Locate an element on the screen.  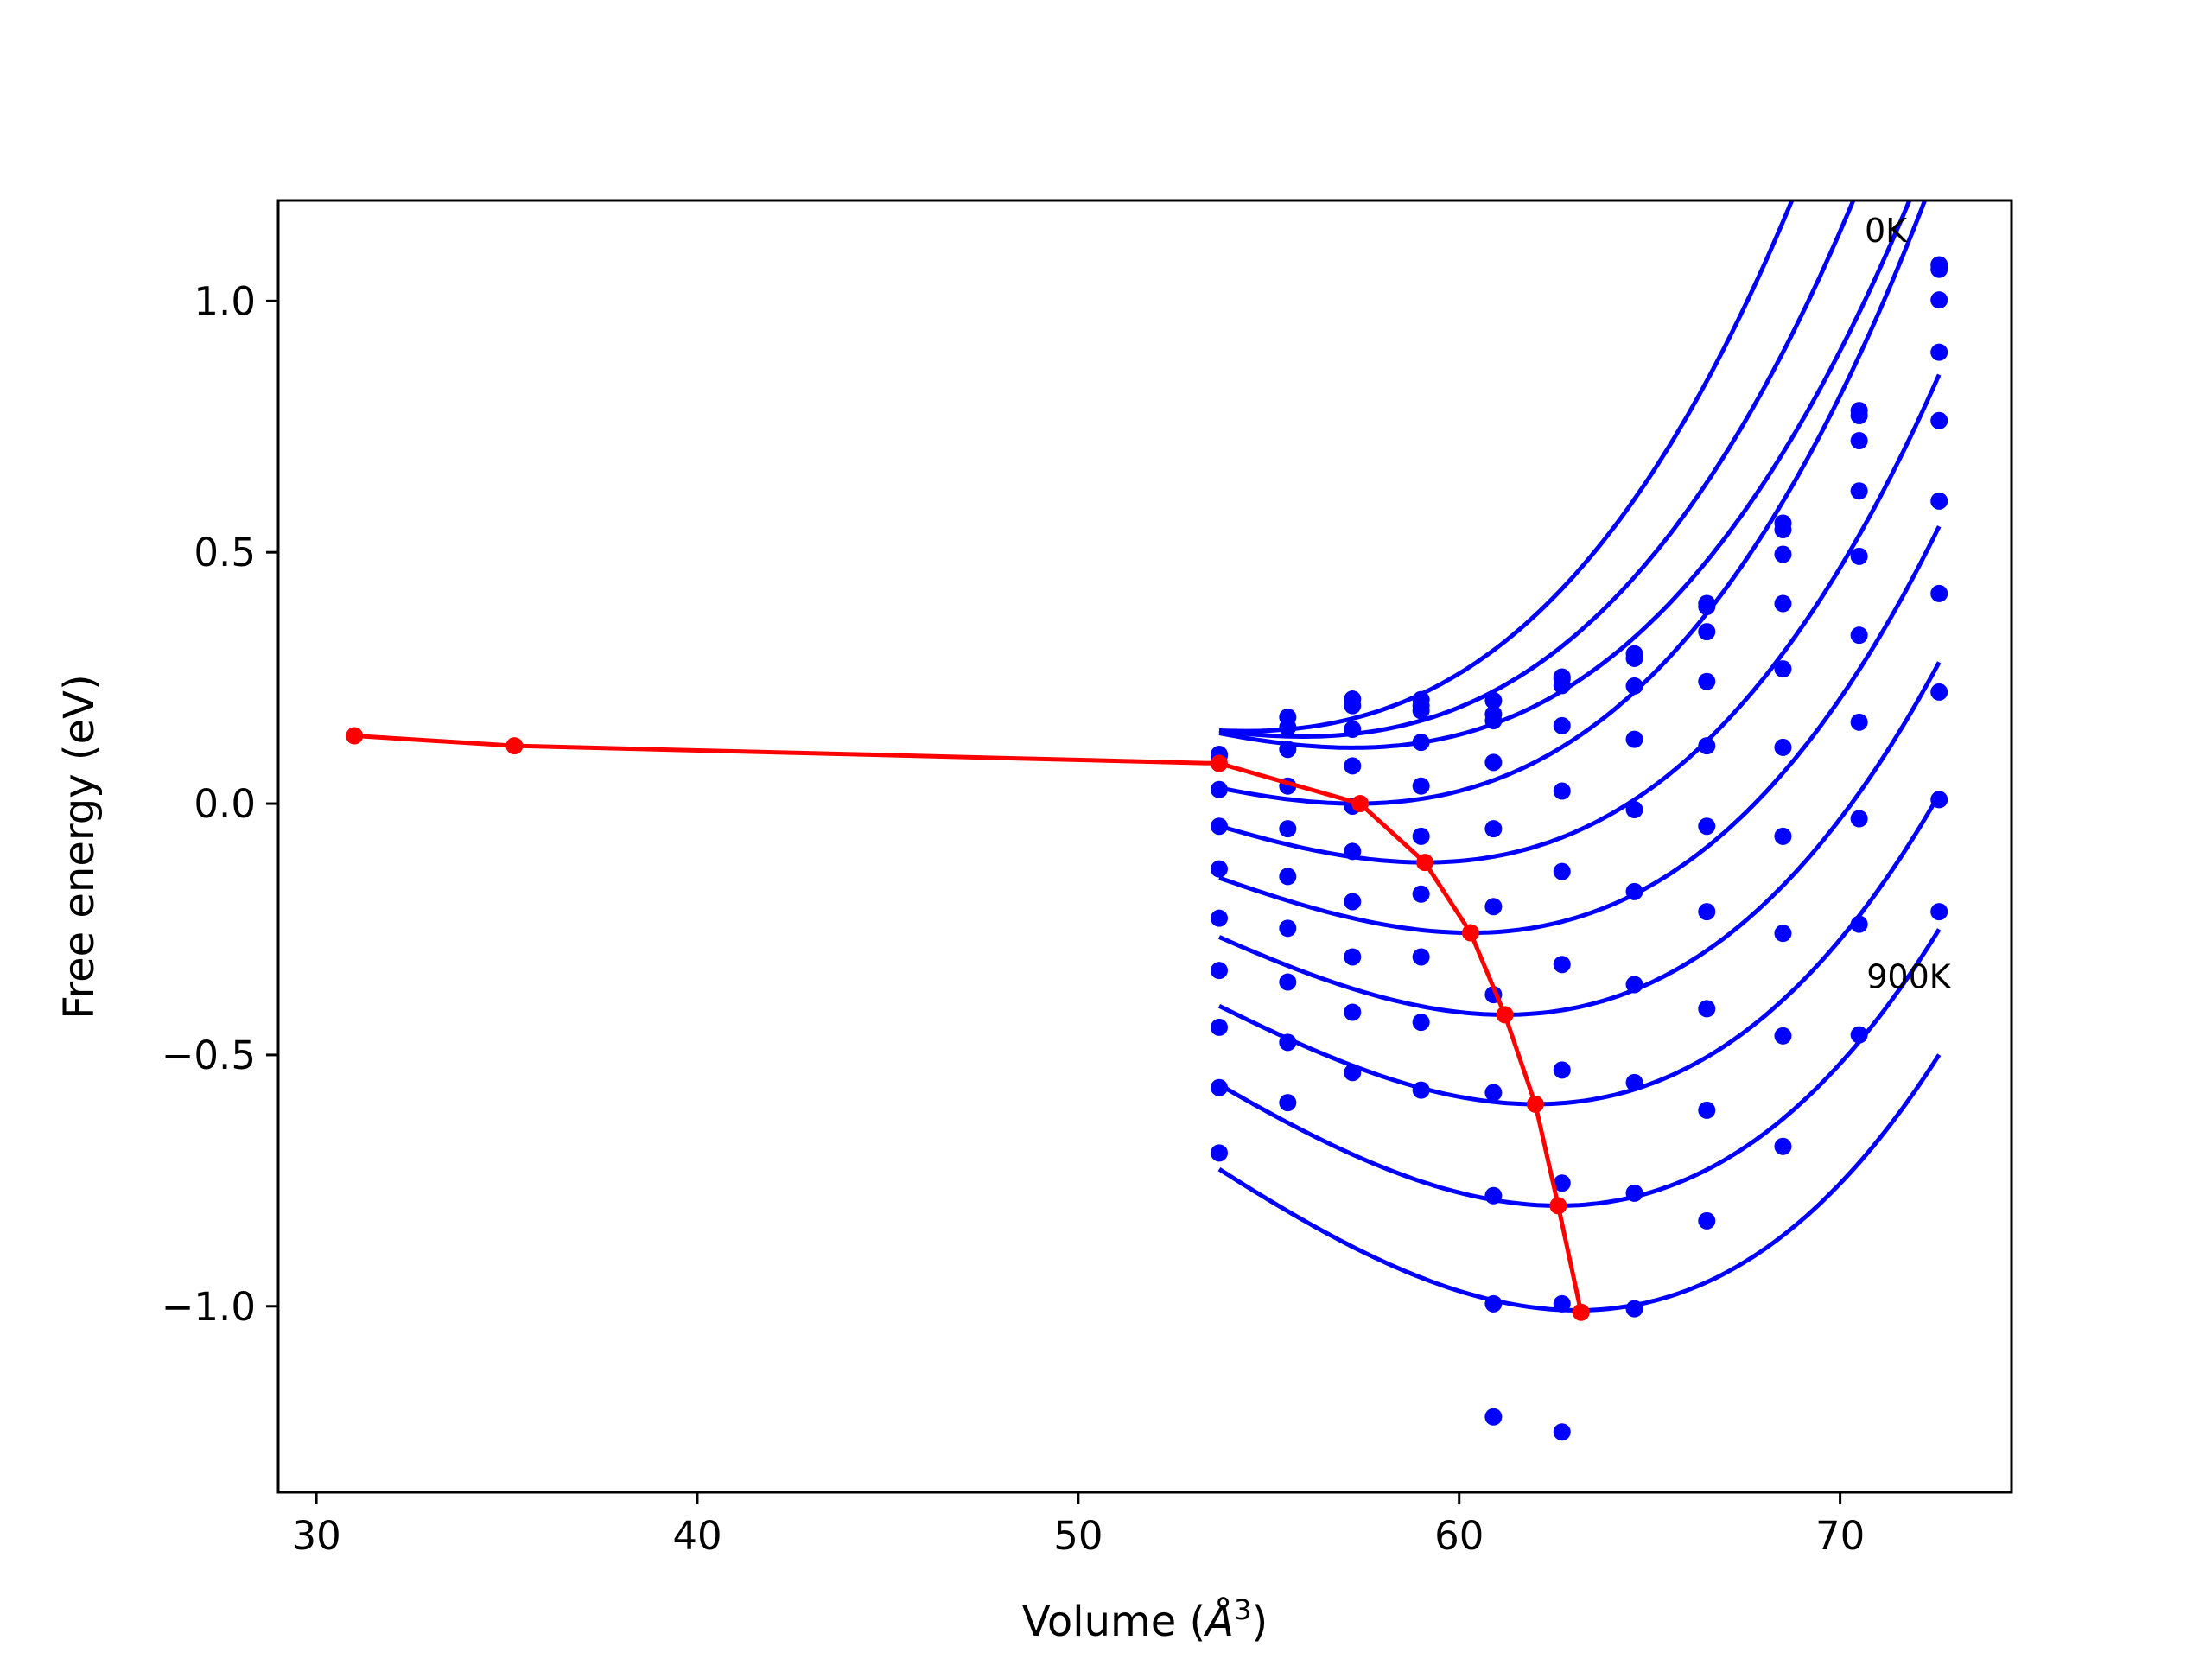
x-tick-label: 30 is located at coordinates (315, 1536).